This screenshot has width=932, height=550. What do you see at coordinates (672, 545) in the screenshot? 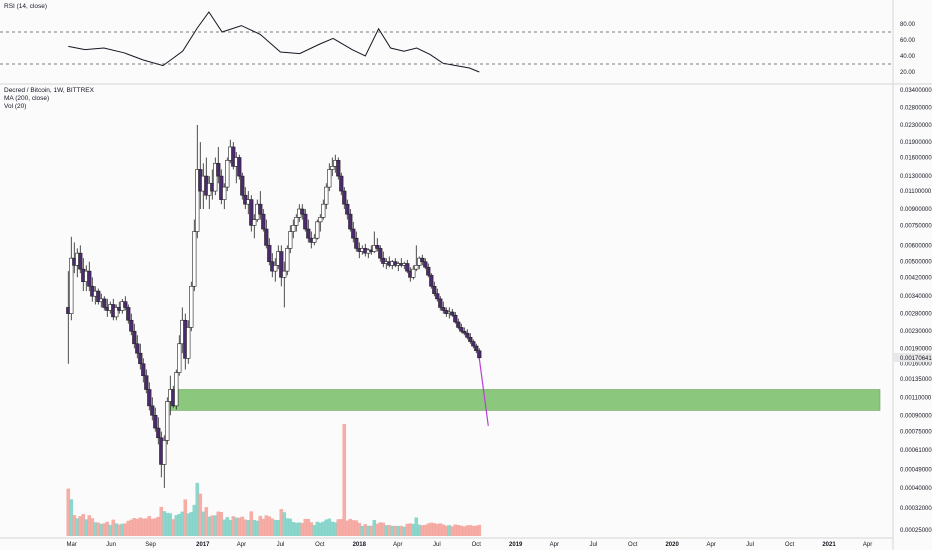
I see `time-tick-label: 2020` at bounding box center [672, 545].